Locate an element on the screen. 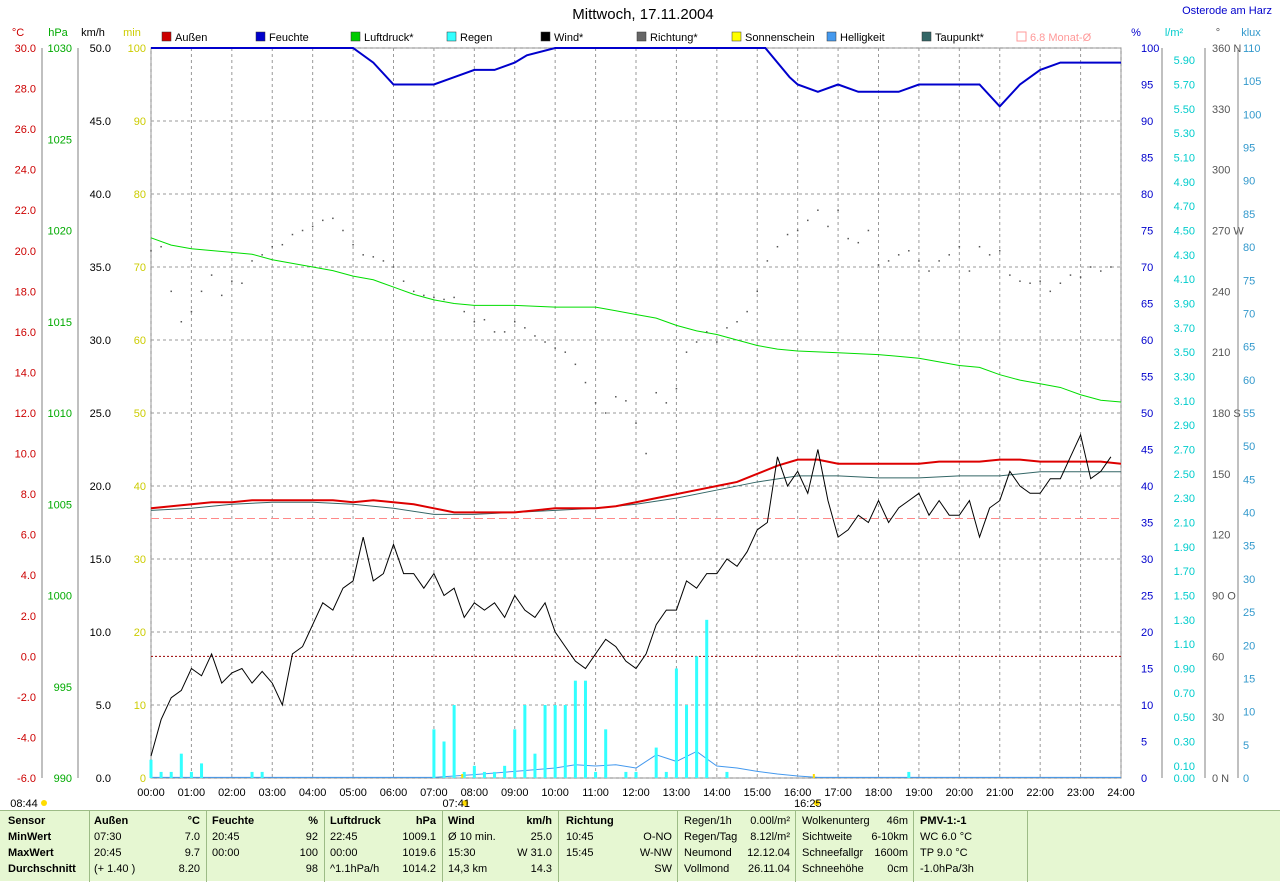  wind-tick-label: 45.0 is located at coordinates (100, 122).